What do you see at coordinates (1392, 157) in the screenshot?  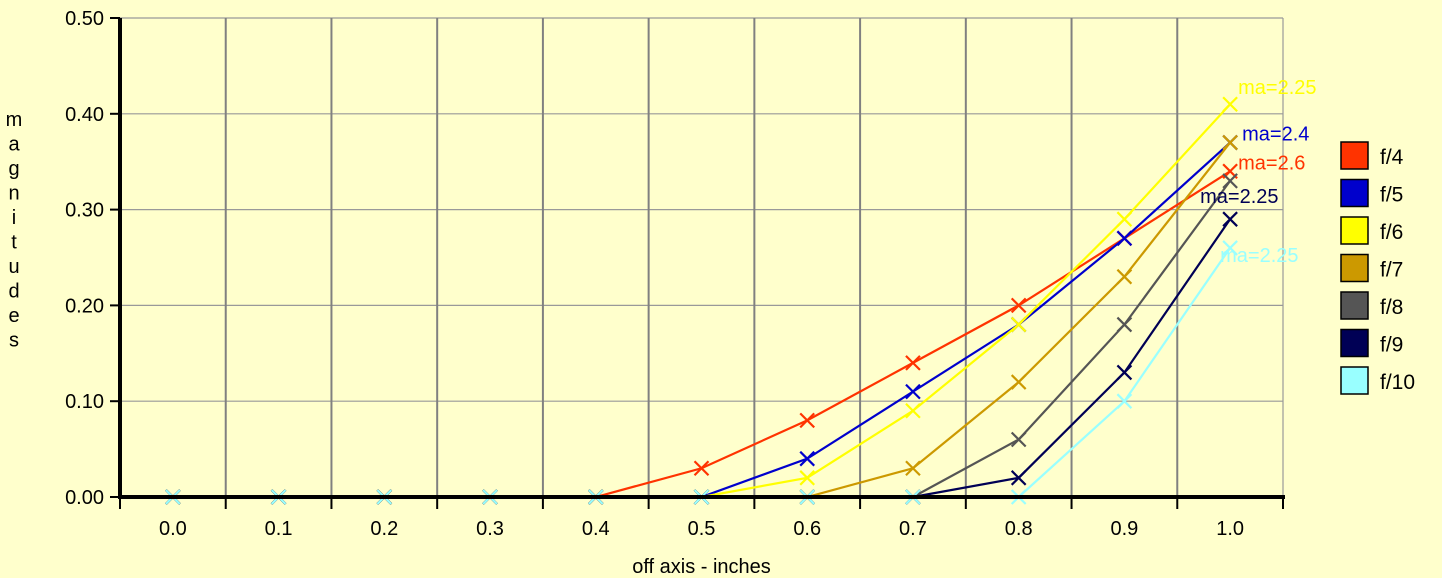 I see `legend-label: f/4` at bounding box center [1392, 157].